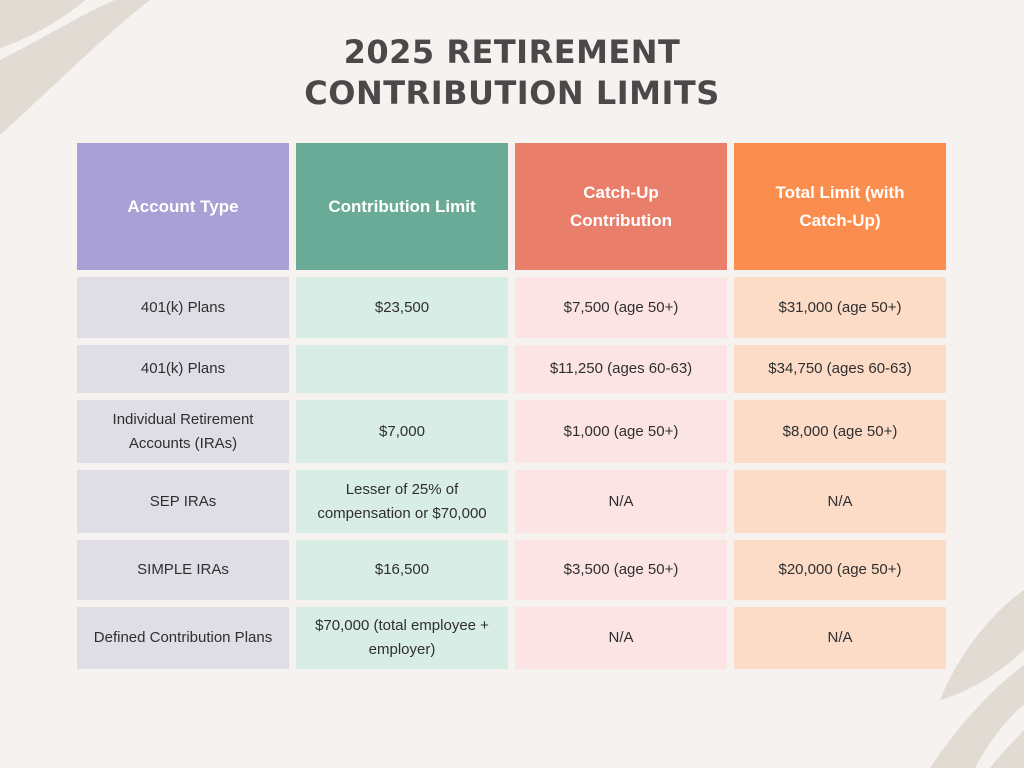  What do you see at coordinates (402, 570) in the screenshot?
I see `cell-contribution-limit: $16,500` at bounding box center [402, 570].